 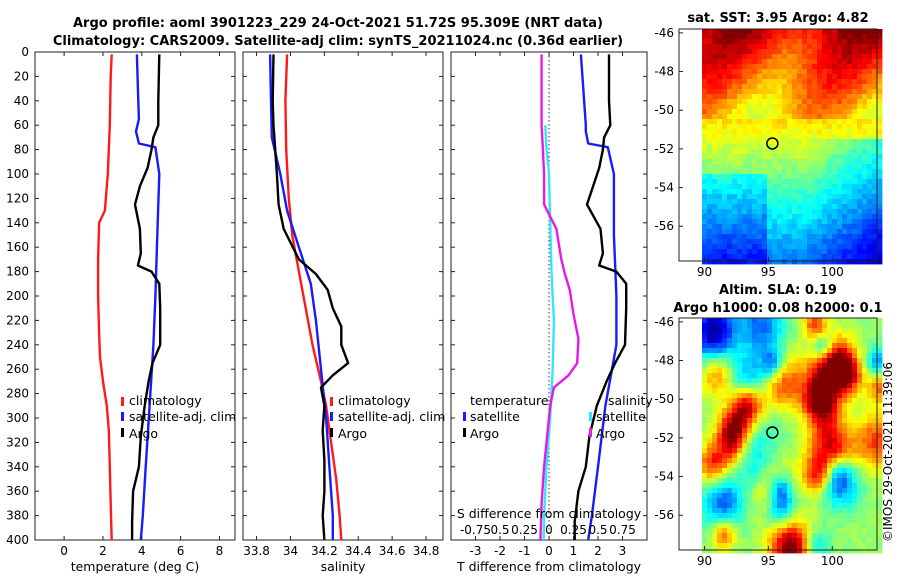 What do you see at coordinates (500, 551) in the screenshot?
I see `x-tick-label: -2` at bounding box center [500, 551].